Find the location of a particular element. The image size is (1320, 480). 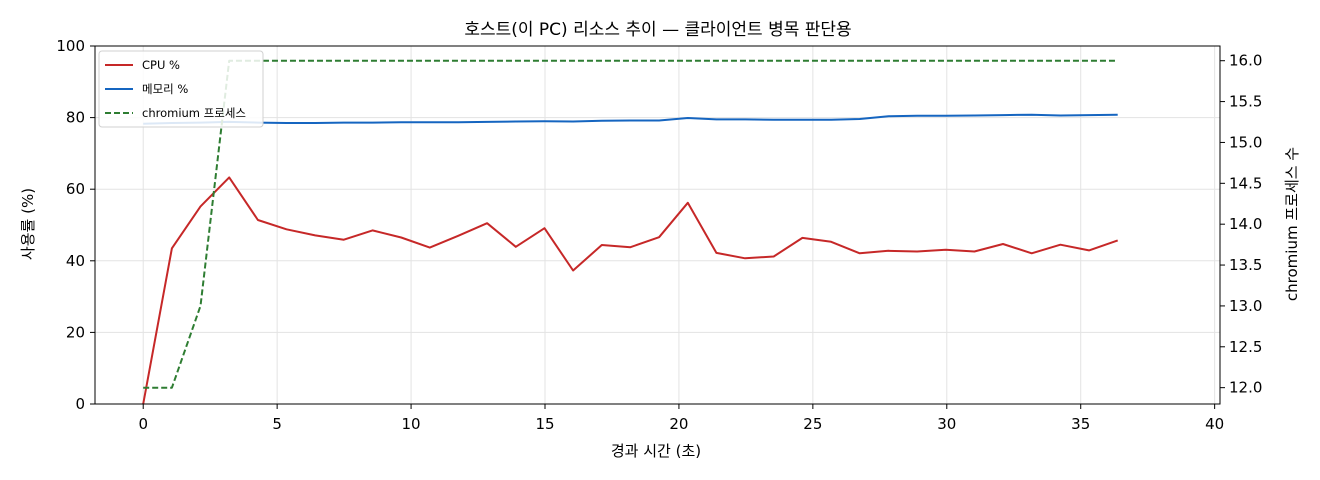

y-tick-label: 20 is located at coordinates (75, 332).